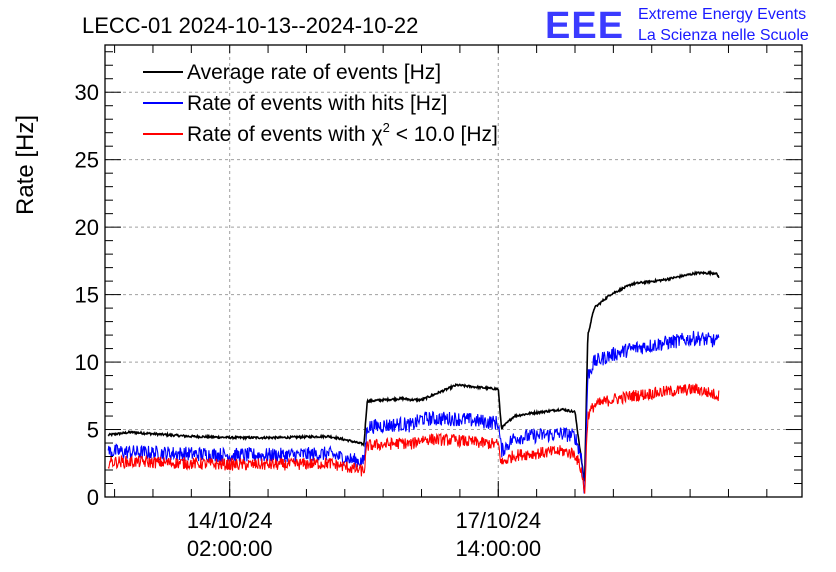 This screenshot has width=836, height=572. What do you see at coordinates (317, 103) in the screenshot?
I see `legend-label-hits: Rate of events with hits [Hz]` at bounding box center [317, 103].